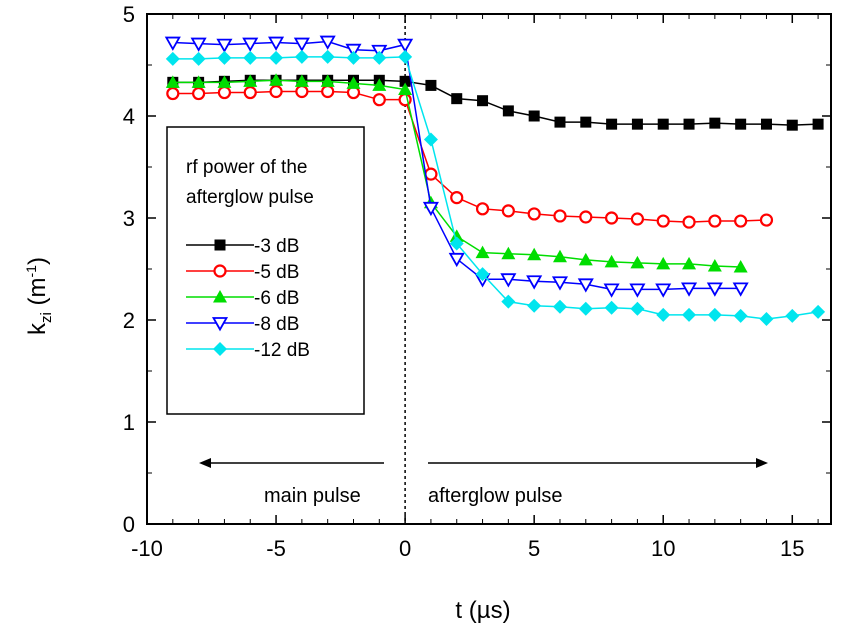 Image resolution: width=845 pixels, height=634 pixels. Describe the element at coordinates (276, 548) in the screenshot. I see `x-tick-label: -5` at that location.